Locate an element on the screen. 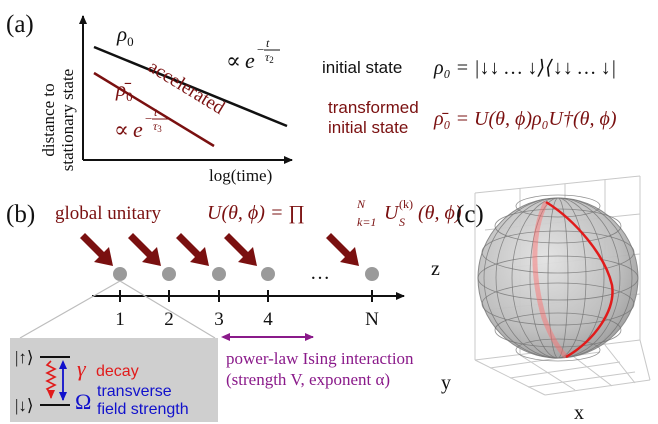 The image size is (658, 424). axis-y-label: y is located at coordinates (446, 383).